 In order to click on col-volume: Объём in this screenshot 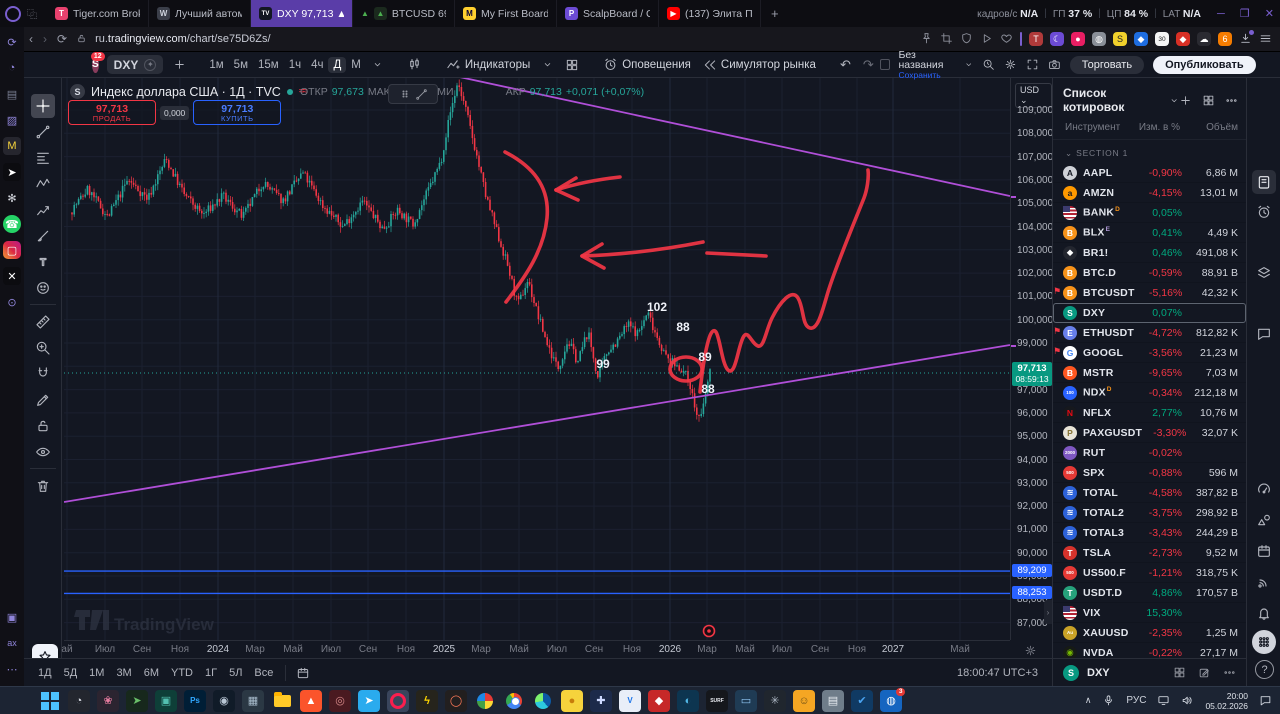, I will do `click(1222, 127)`.